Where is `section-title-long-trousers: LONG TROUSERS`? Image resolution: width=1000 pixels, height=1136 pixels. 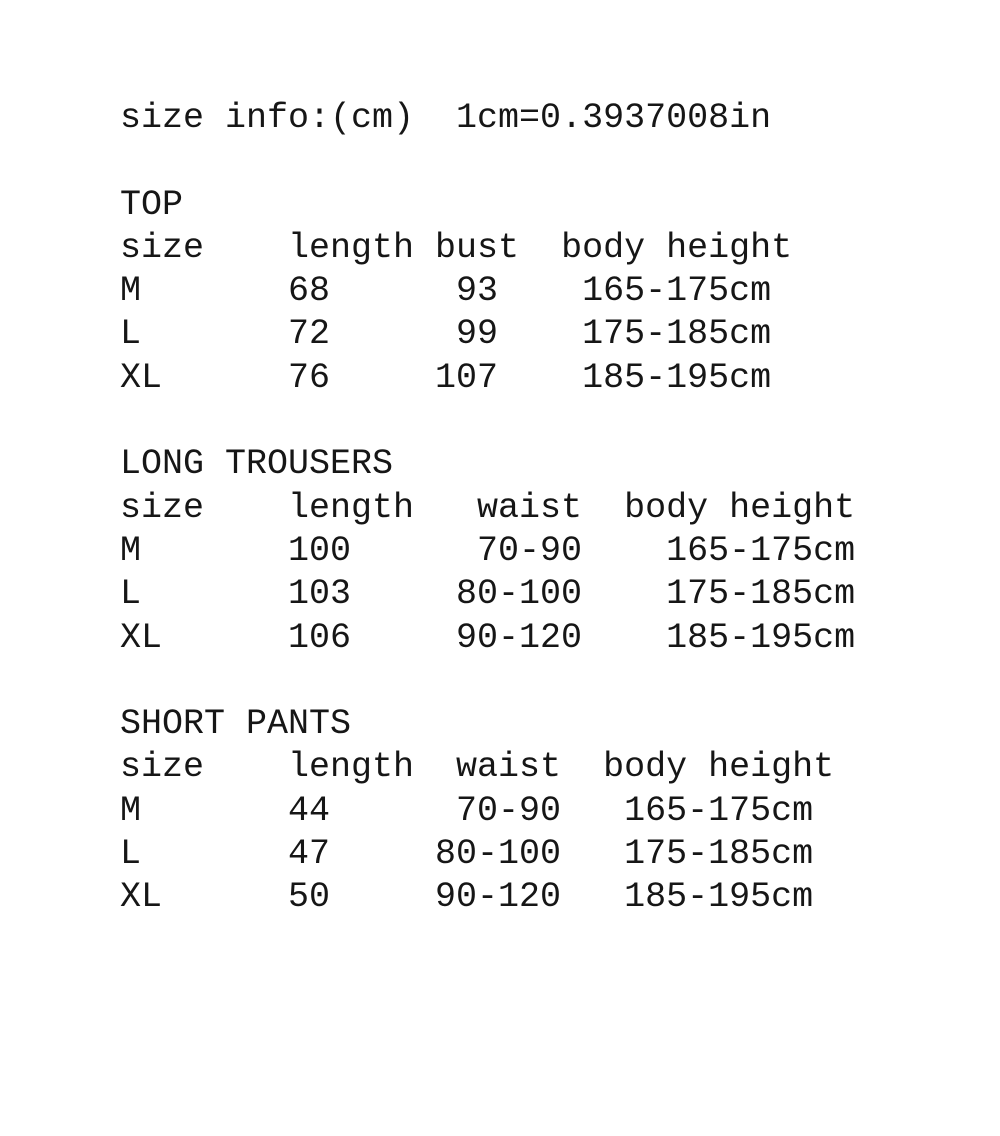
section-title-long-trousers: LONG TROUSERS is located at coordinates (256, 464).